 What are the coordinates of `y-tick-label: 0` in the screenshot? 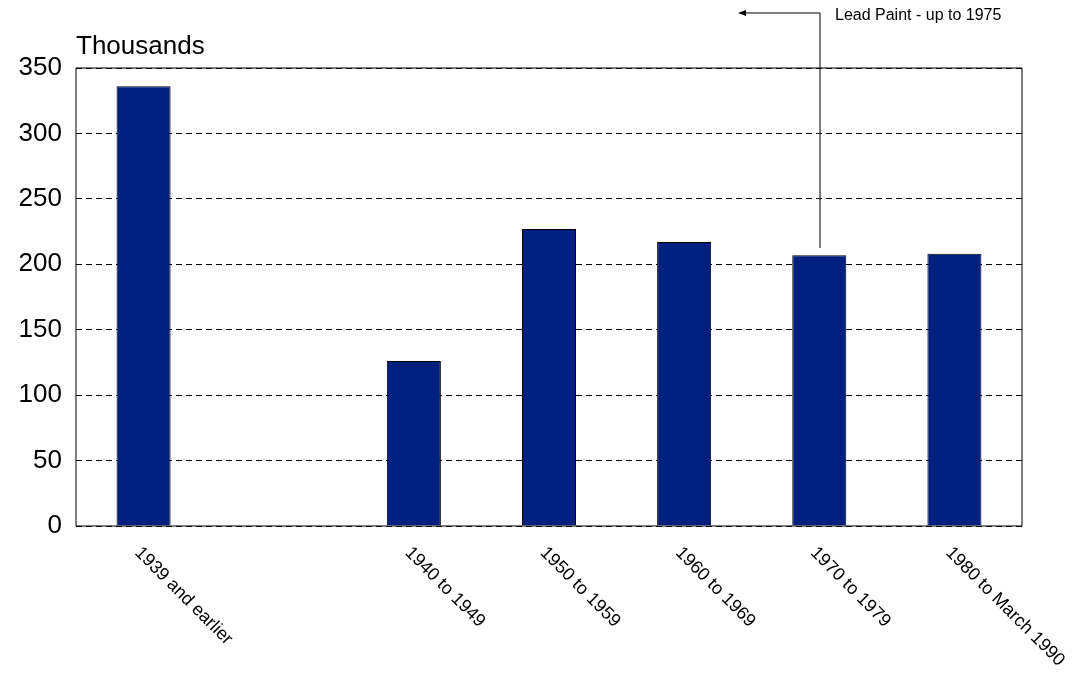 It's located at (54, 524).